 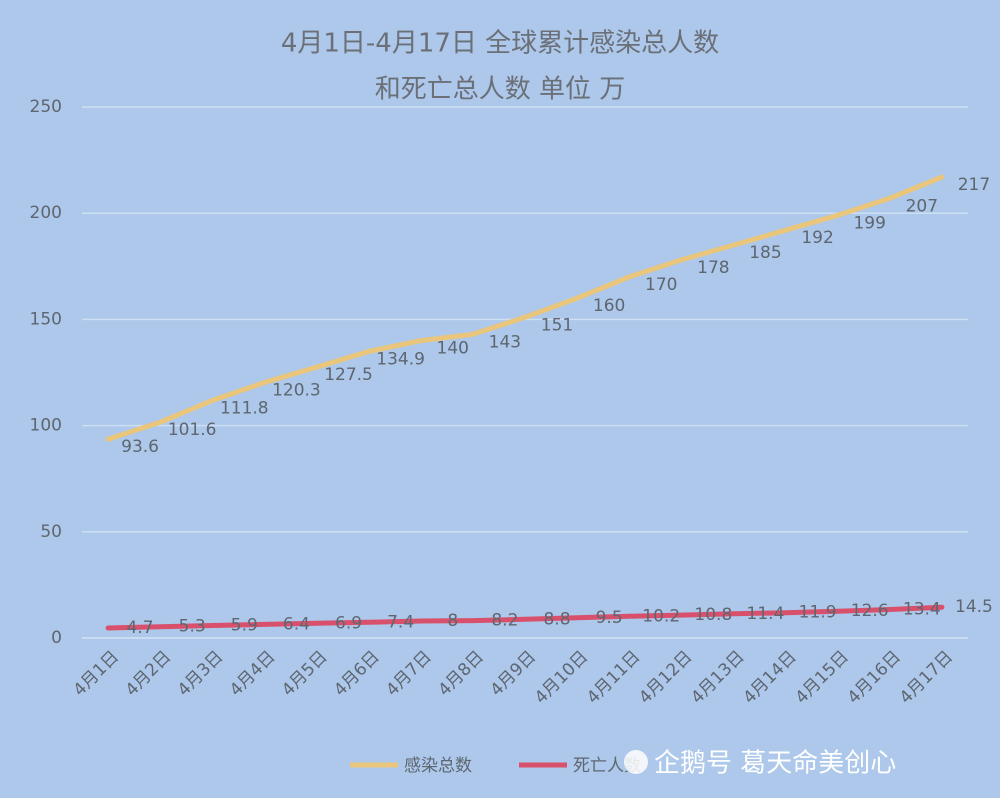 I want to click on watermark-icon, so click(x=636, y=762).